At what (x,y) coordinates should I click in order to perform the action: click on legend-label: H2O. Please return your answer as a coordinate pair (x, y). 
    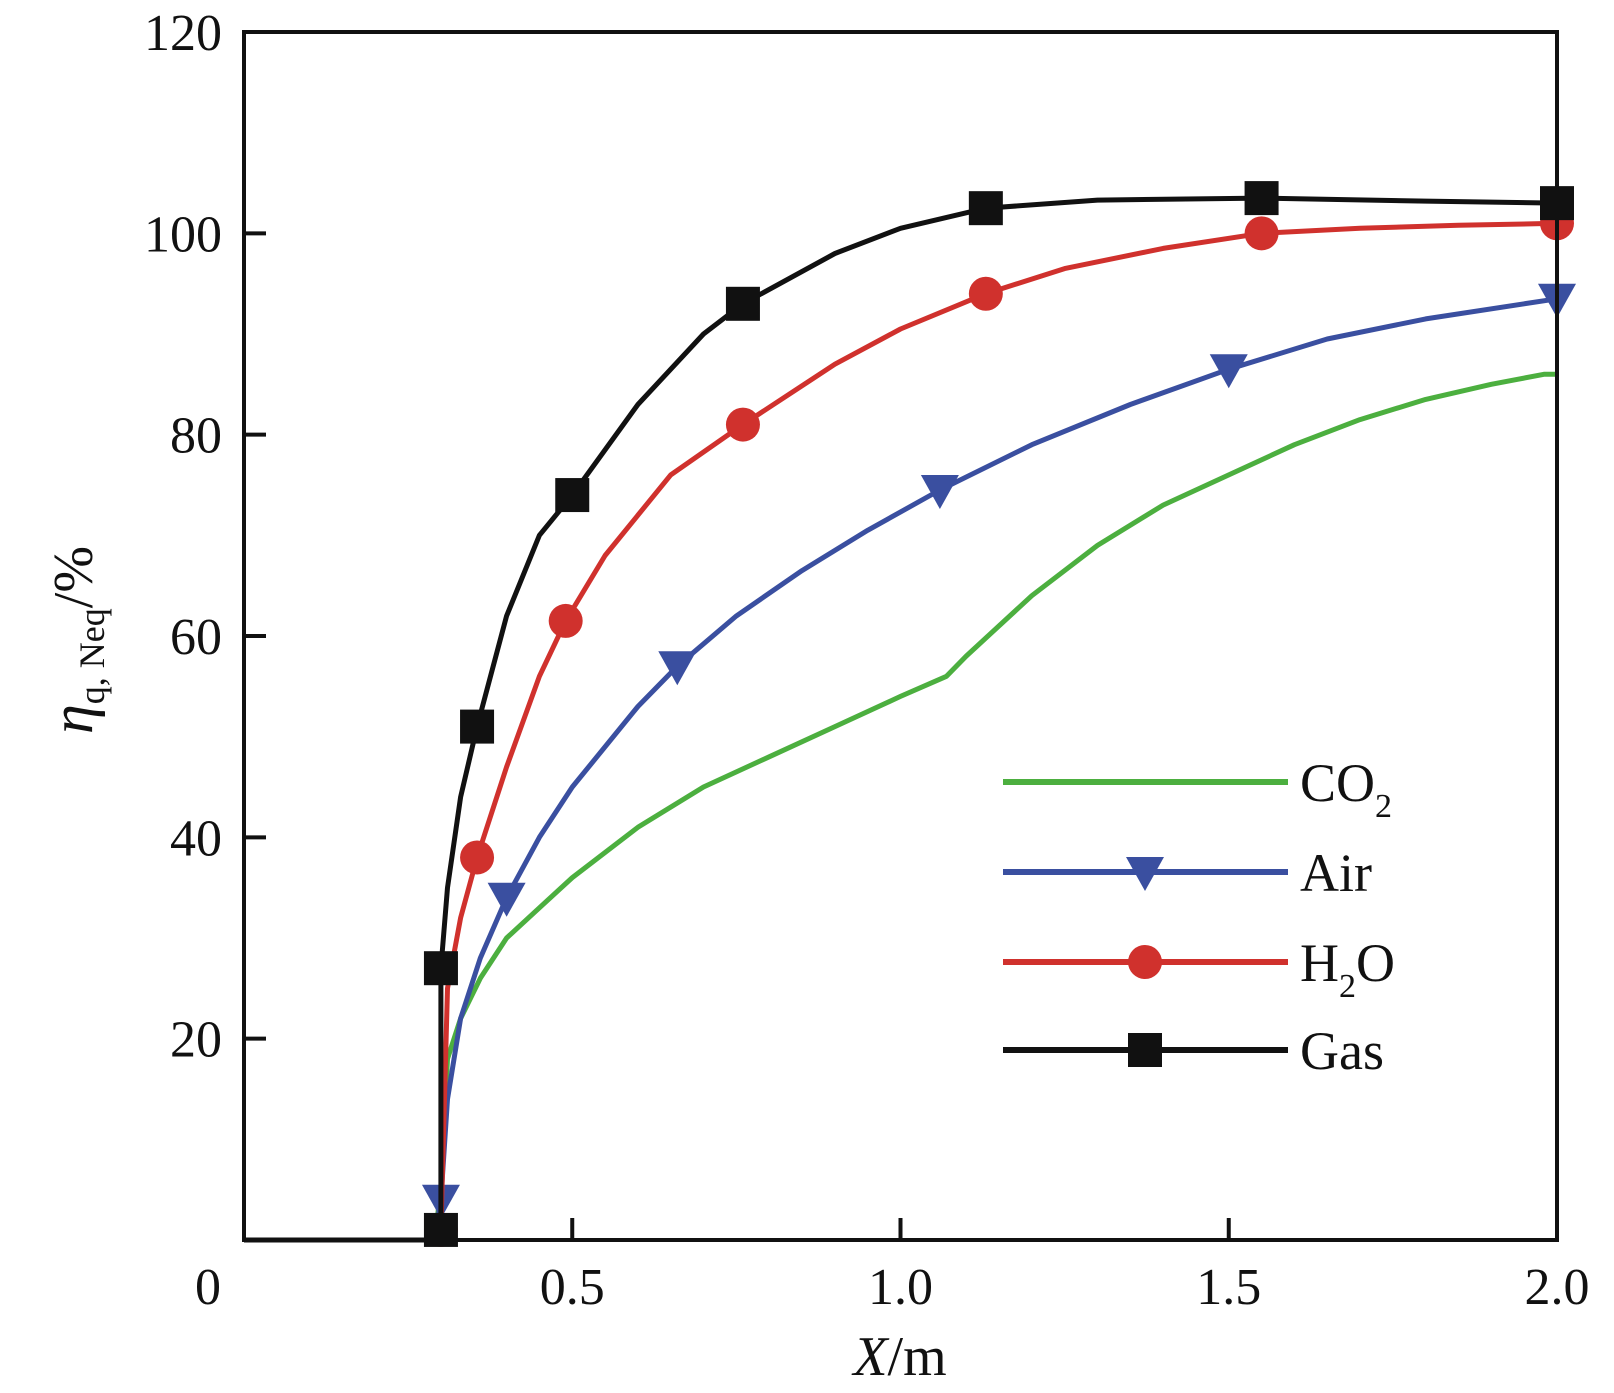
    Looking at the image, I should click on (1347, 969).